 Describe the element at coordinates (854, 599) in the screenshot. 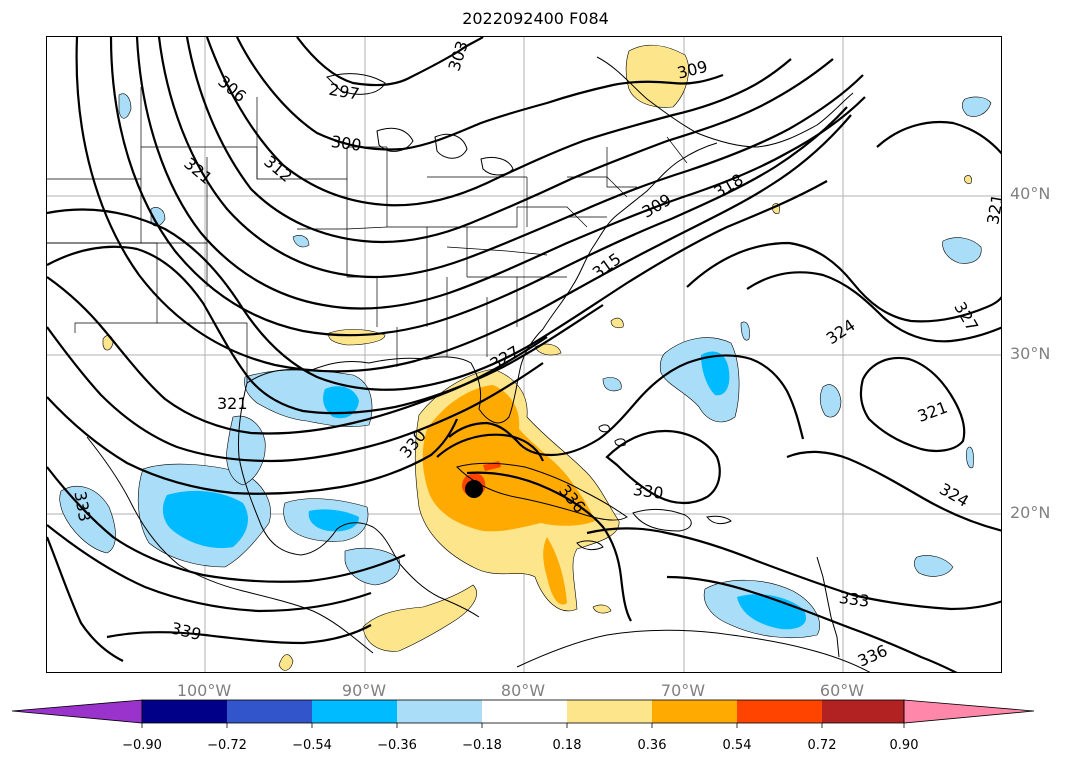

I see `contour-label: 333` at that location.